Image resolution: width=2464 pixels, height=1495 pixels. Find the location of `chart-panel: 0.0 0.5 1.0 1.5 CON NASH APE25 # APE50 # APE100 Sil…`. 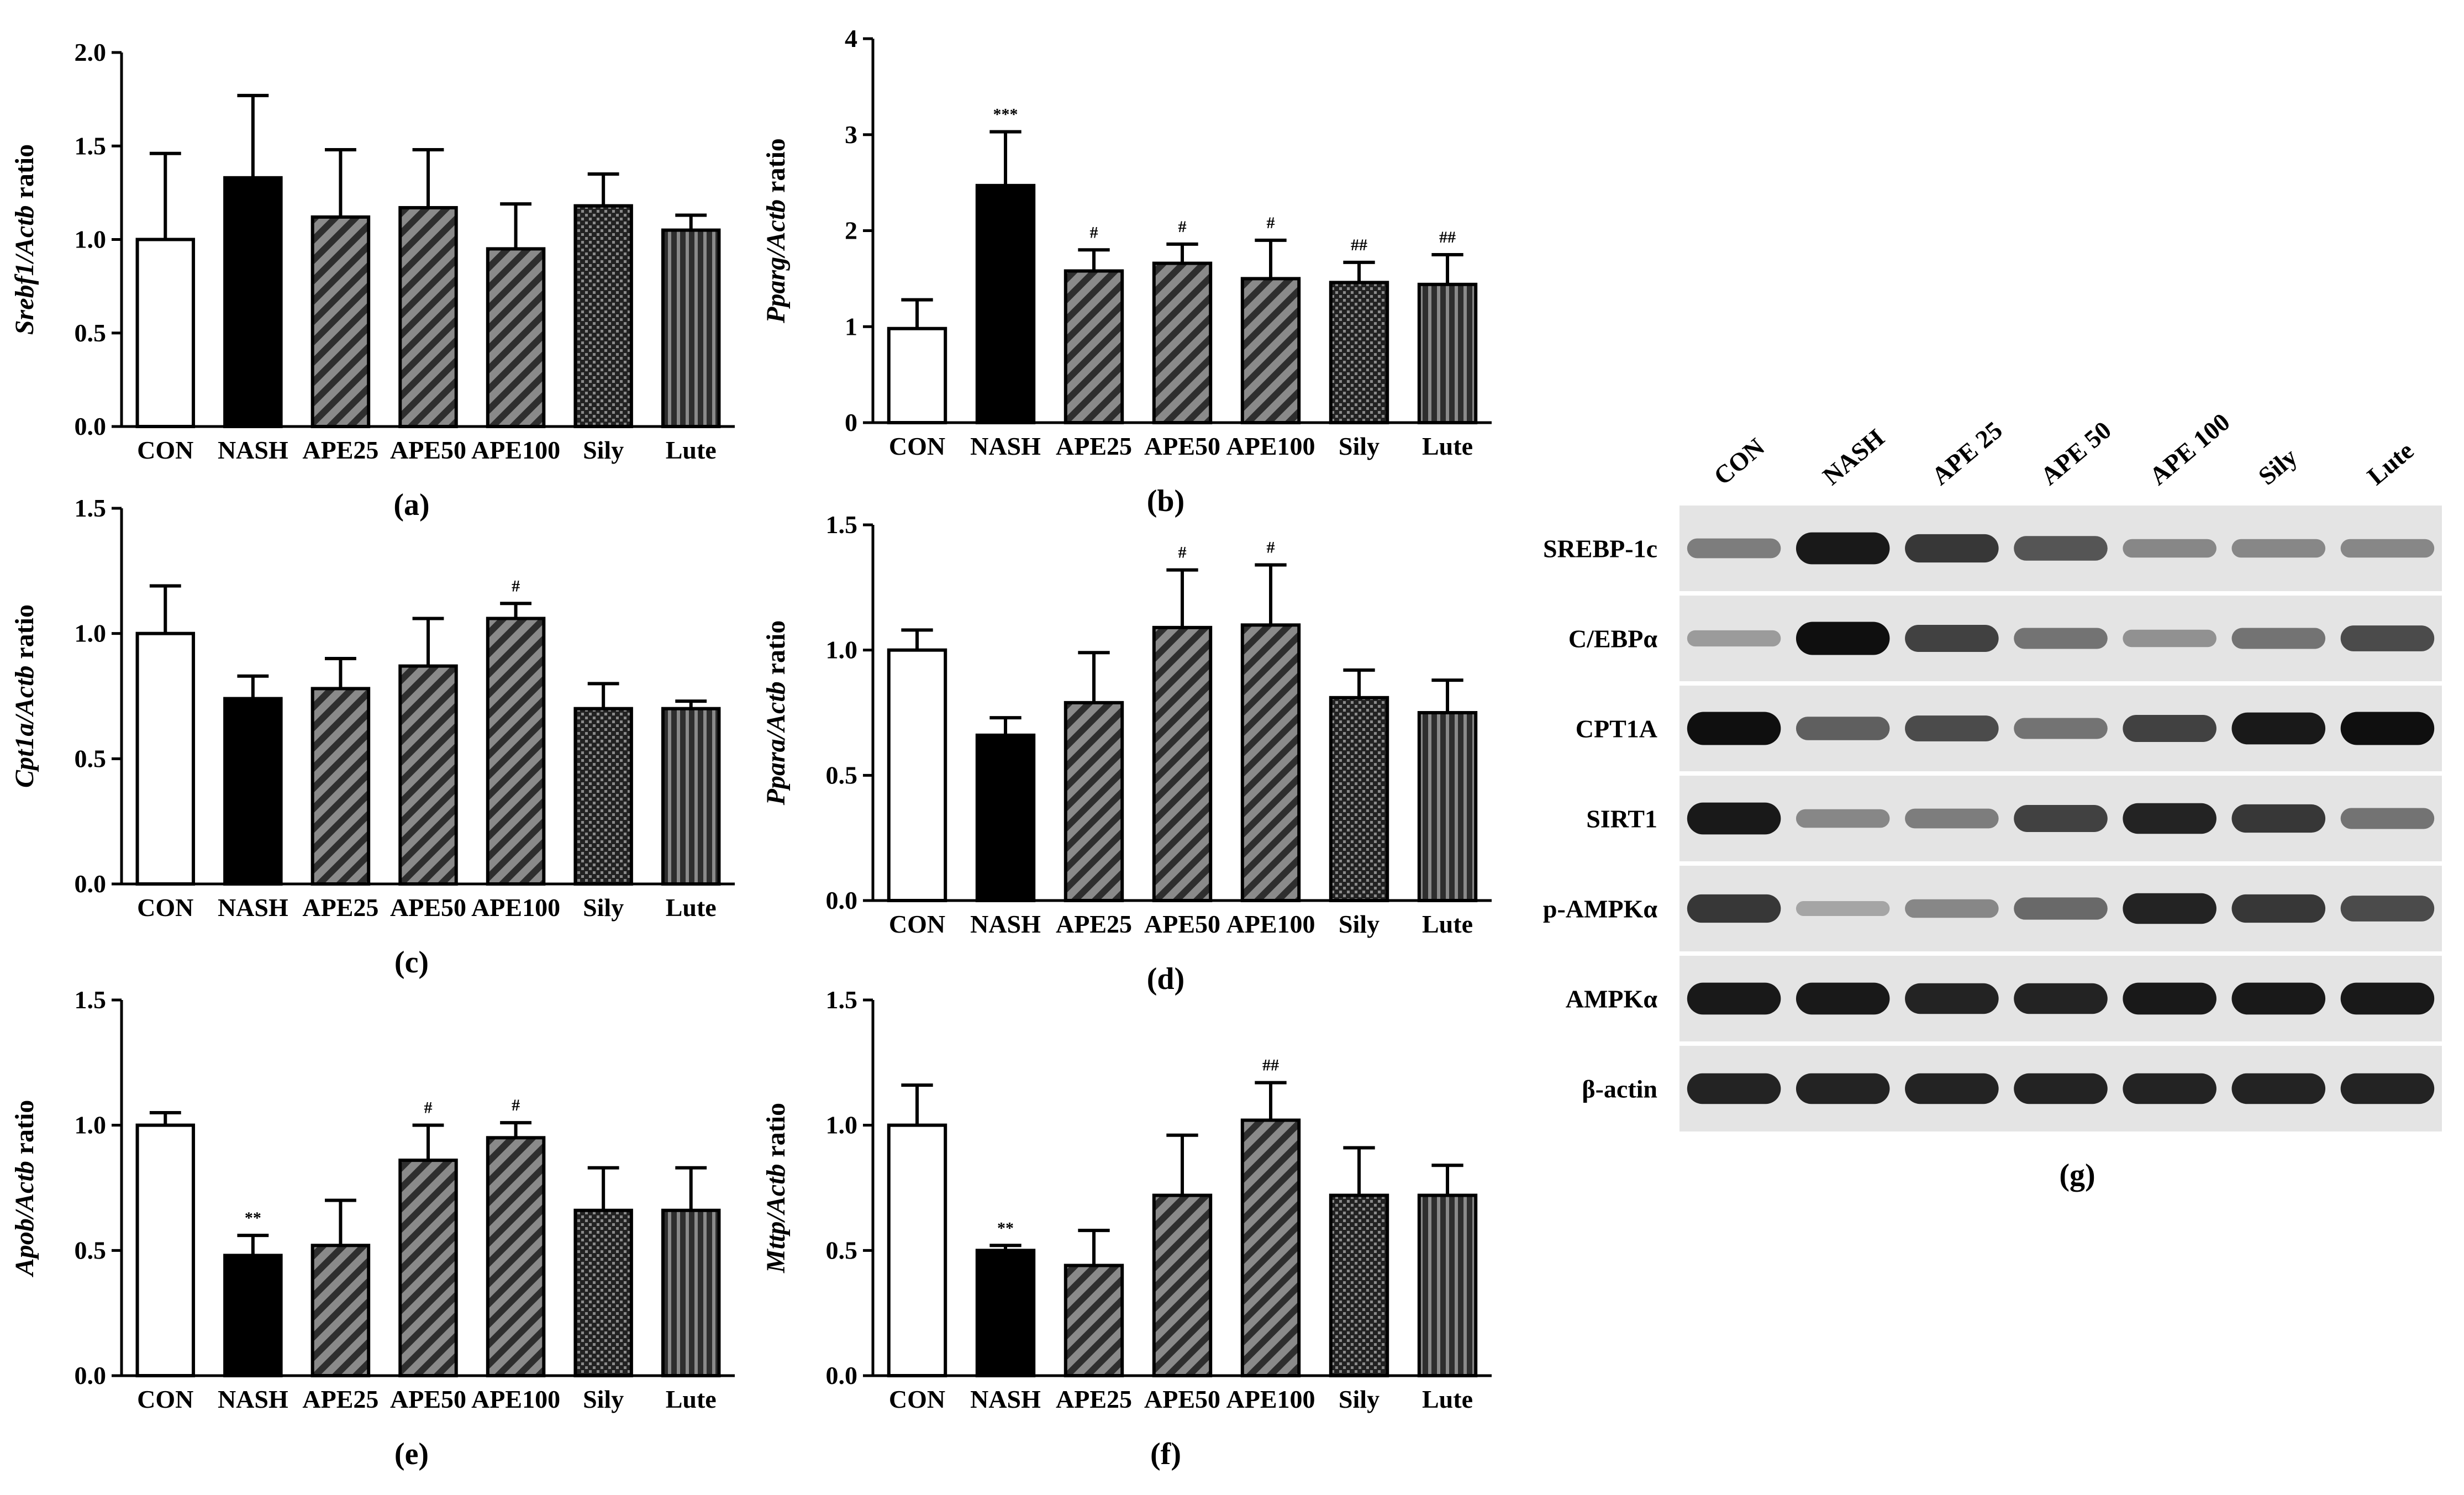

chart-panel: 0.0 0.5 1.0 1.5 CON NASH APE25 # APE50 # APE100 Sil… is located at coordinates (1127, 753).